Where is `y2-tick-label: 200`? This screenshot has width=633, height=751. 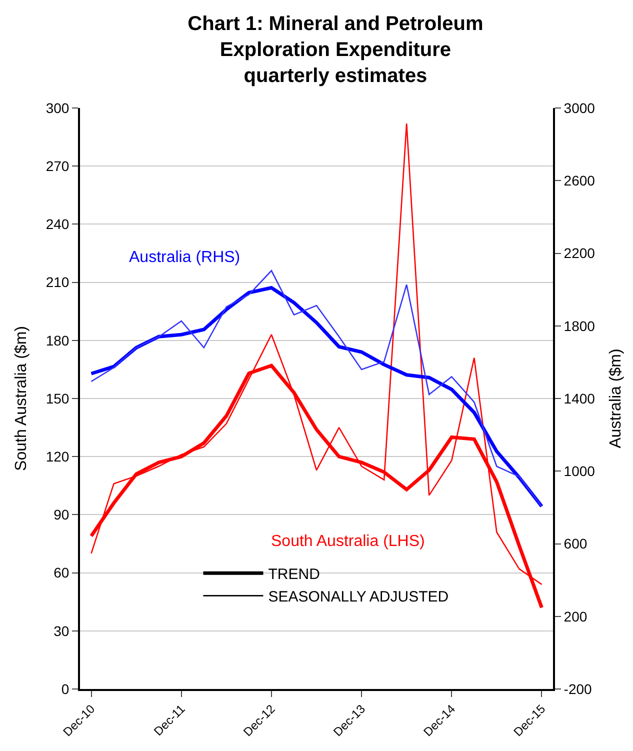
y2-tick-label: 200 is located at coordinates (576, 616).